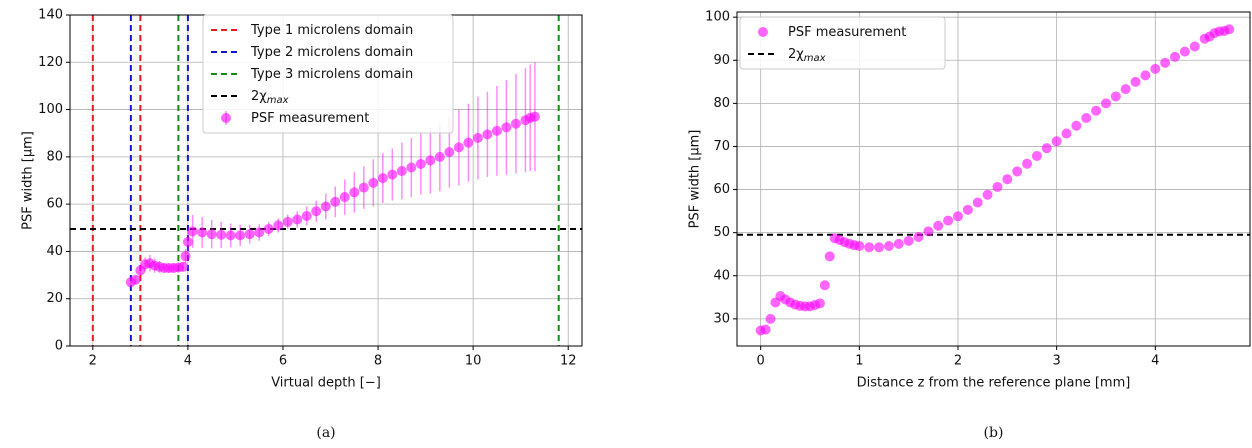 The image size is (1252, 448). Describe the element at coordinates (283, 361) in the screenshot. I see `x-tick-label: 6` at that location.